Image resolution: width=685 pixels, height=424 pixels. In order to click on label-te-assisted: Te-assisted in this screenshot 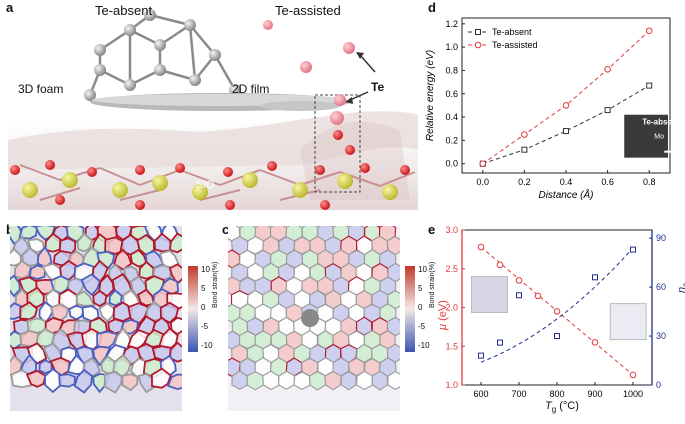, I will do `click(308, 10)`.